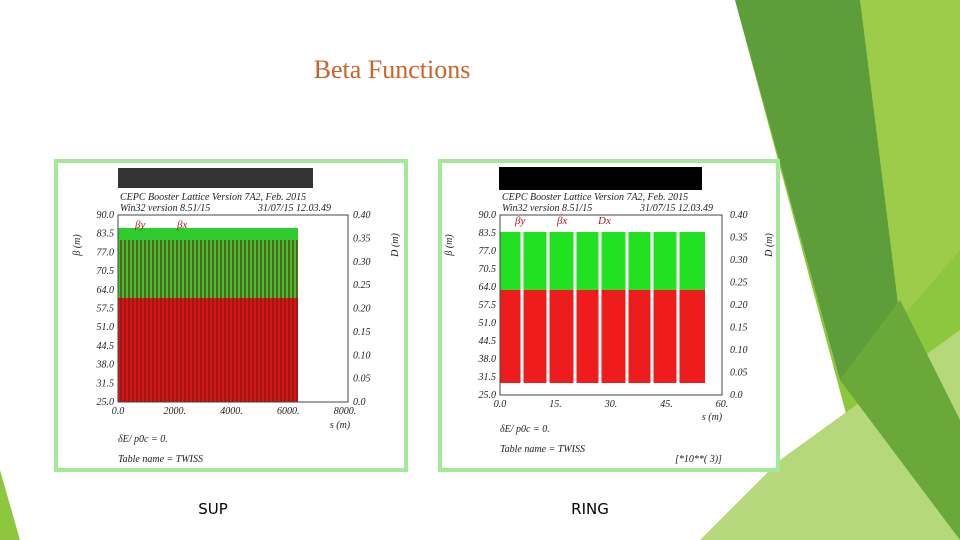 This screenshot has height=540, width=960. Describe the element at coordinates (213, 509) in the screenshot. I see `caption: SUP` at that location.